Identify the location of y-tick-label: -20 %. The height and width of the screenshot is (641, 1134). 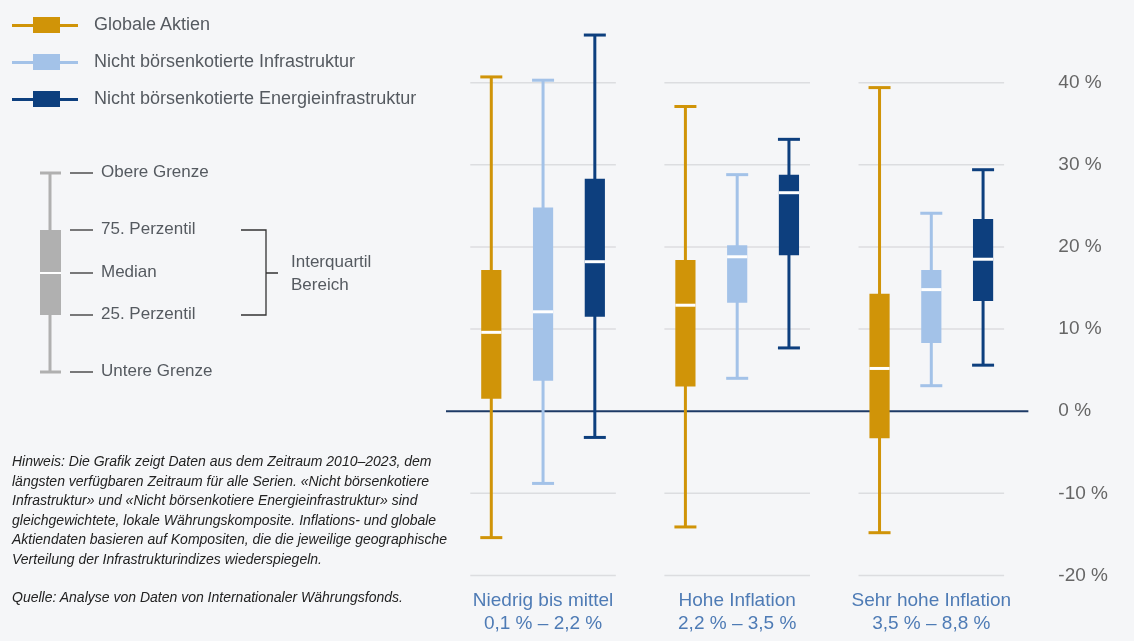
(1083, 574).